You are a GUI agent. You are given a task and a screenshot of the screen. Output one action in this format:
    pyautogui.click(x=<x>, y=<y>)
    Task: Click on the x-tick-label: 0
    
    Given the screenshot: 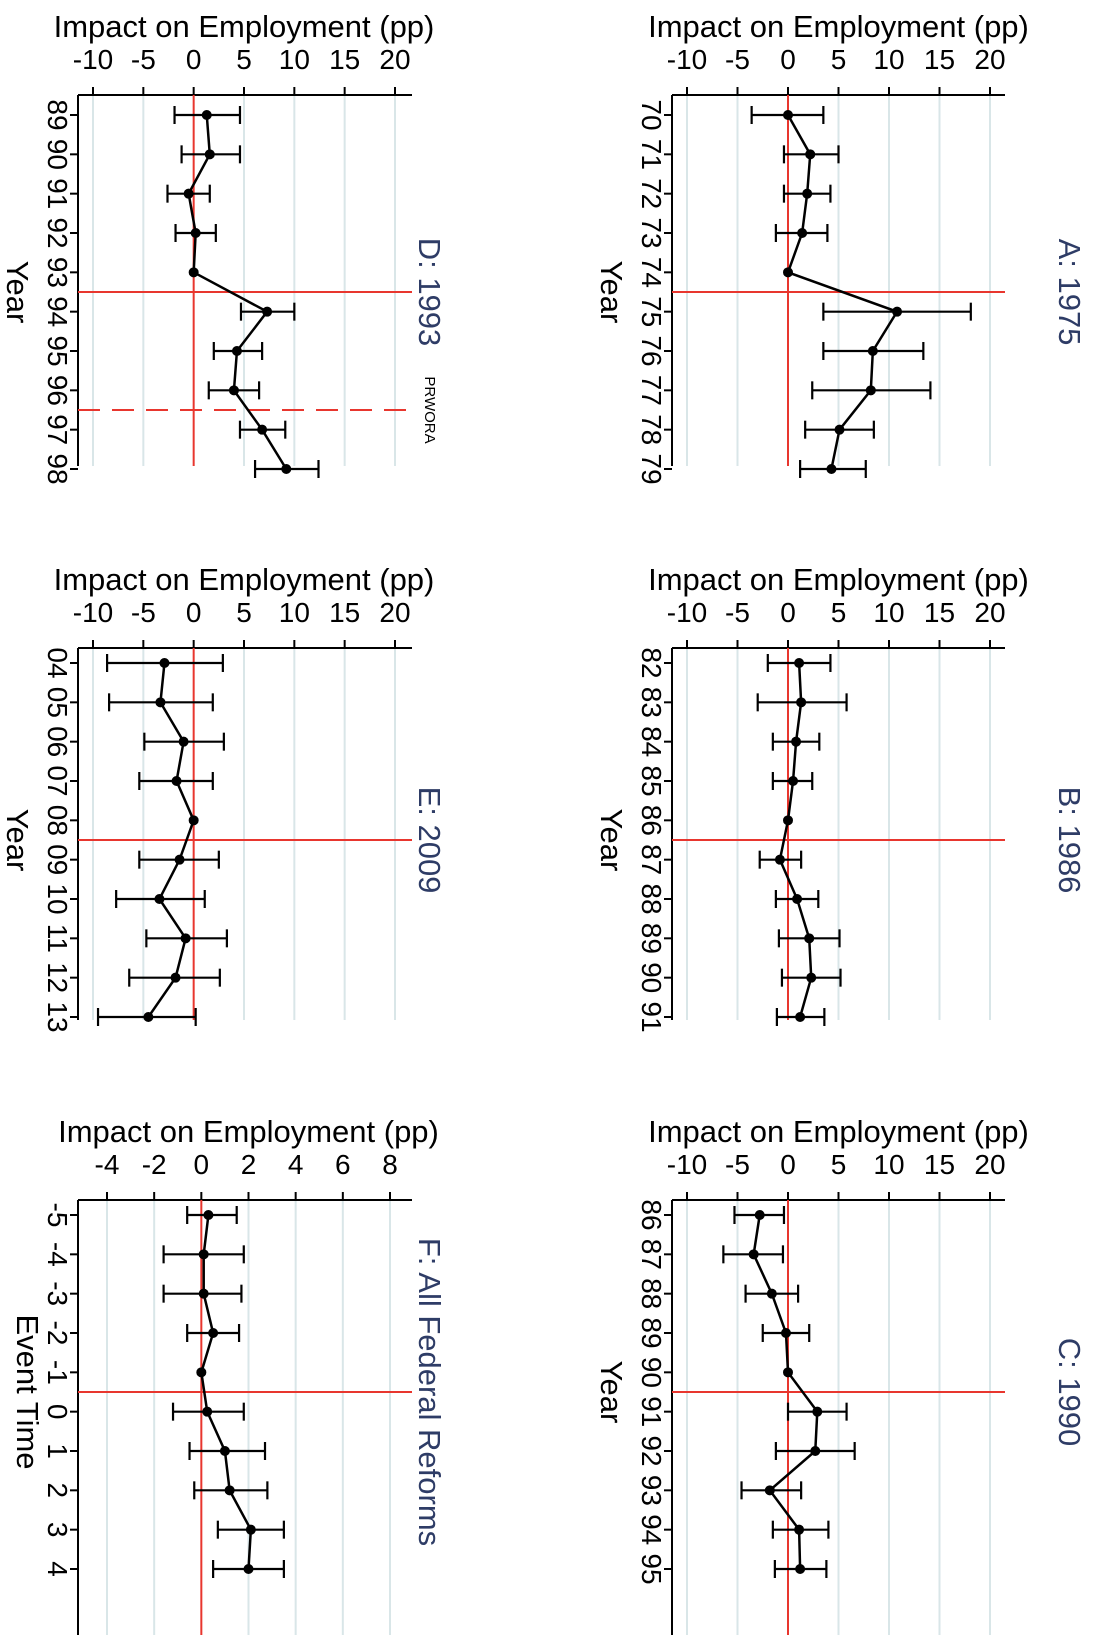 What is the action you would take?
    pyautogui.click(x=788, y=59)
    